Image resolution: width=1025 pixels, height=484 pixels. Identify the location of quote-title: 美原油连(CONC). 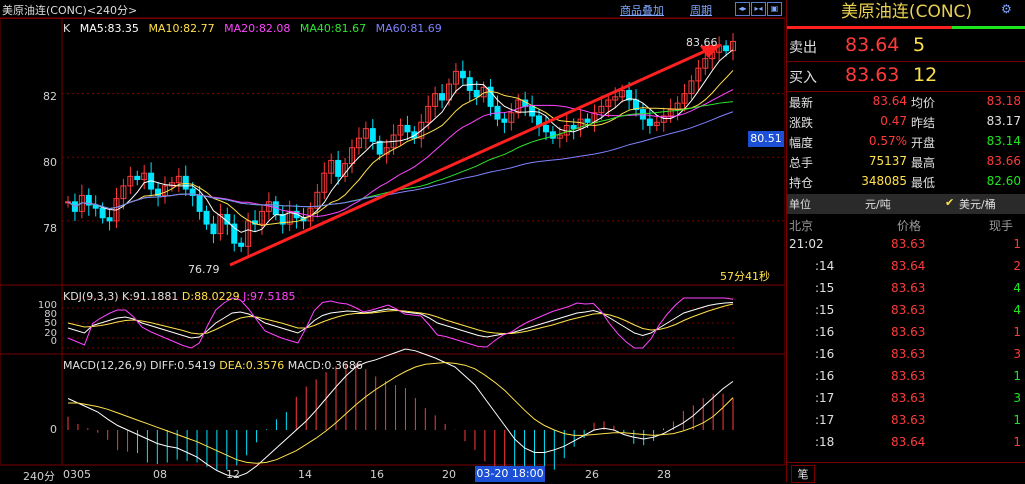
(906, 12).